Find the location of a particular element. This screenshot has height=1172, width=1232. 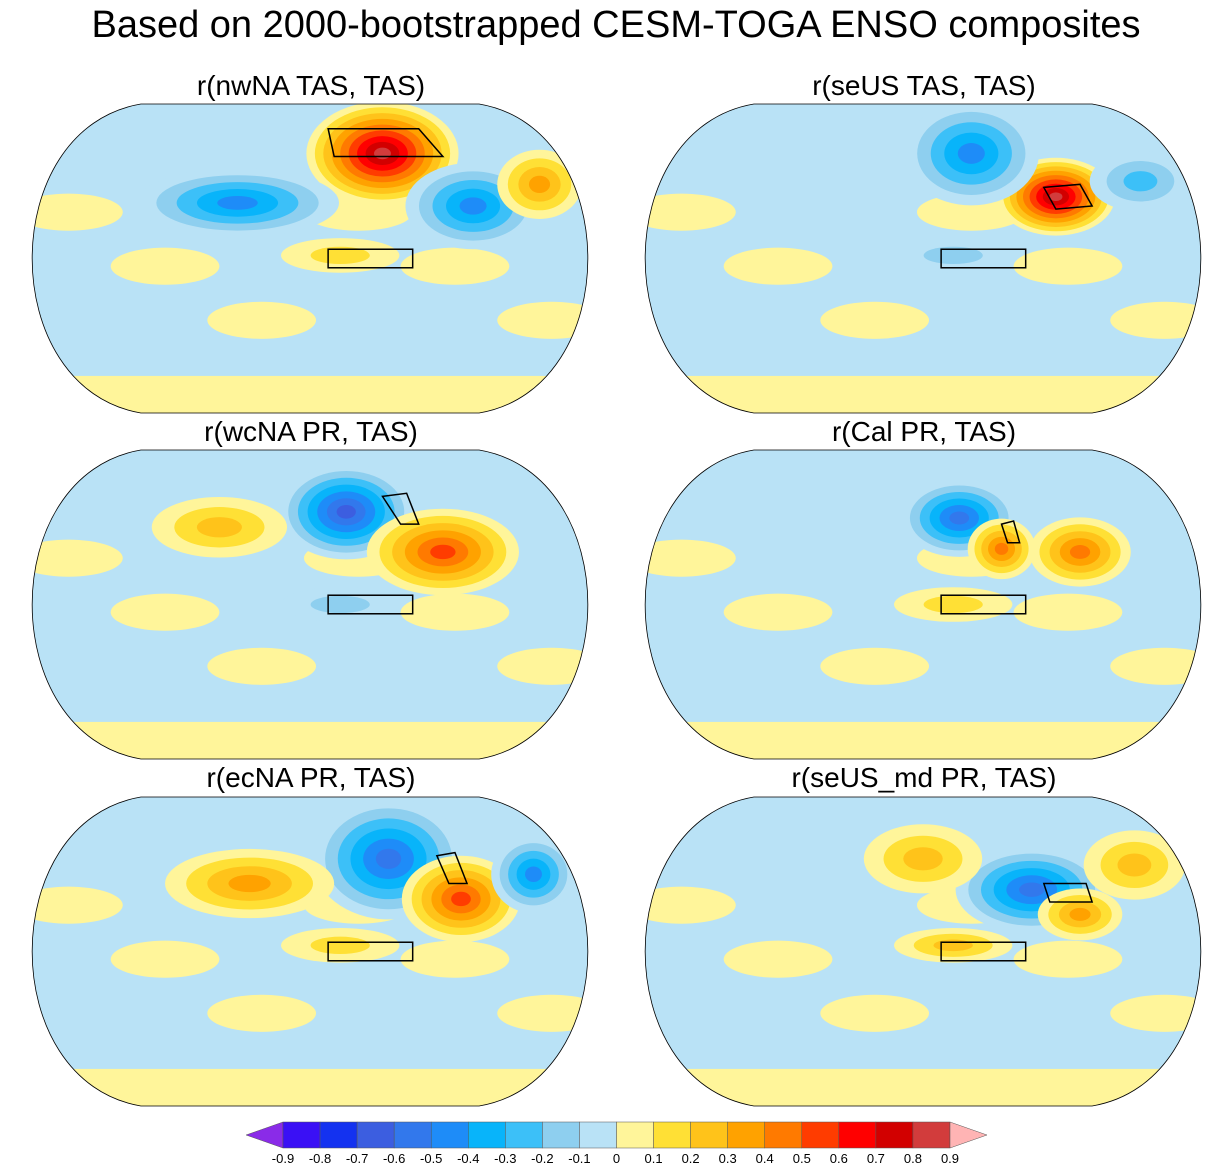

anomaly-california-coast is located at coordinates (1001, 548).